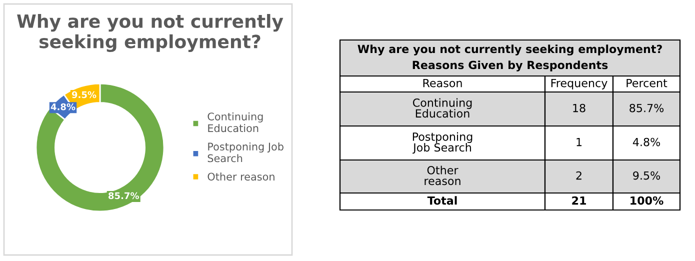 The height and width of the screenshot is (261, 695). What do you see at coordinates (100, 147) in the screenshot?
I see `donut-slice` at bounding box center [100, 147].